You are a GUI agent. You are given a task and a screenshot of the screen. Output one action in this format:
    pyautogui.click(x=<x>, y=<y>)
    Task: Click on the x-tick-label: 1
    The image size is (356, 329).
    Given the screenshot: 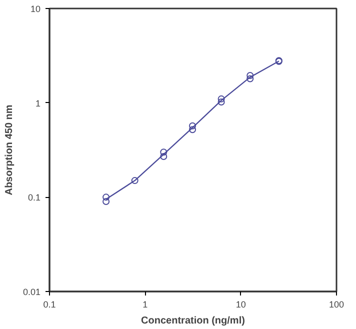 What is the action you would take?
    pyautogui.click(x=145, y=305)
    